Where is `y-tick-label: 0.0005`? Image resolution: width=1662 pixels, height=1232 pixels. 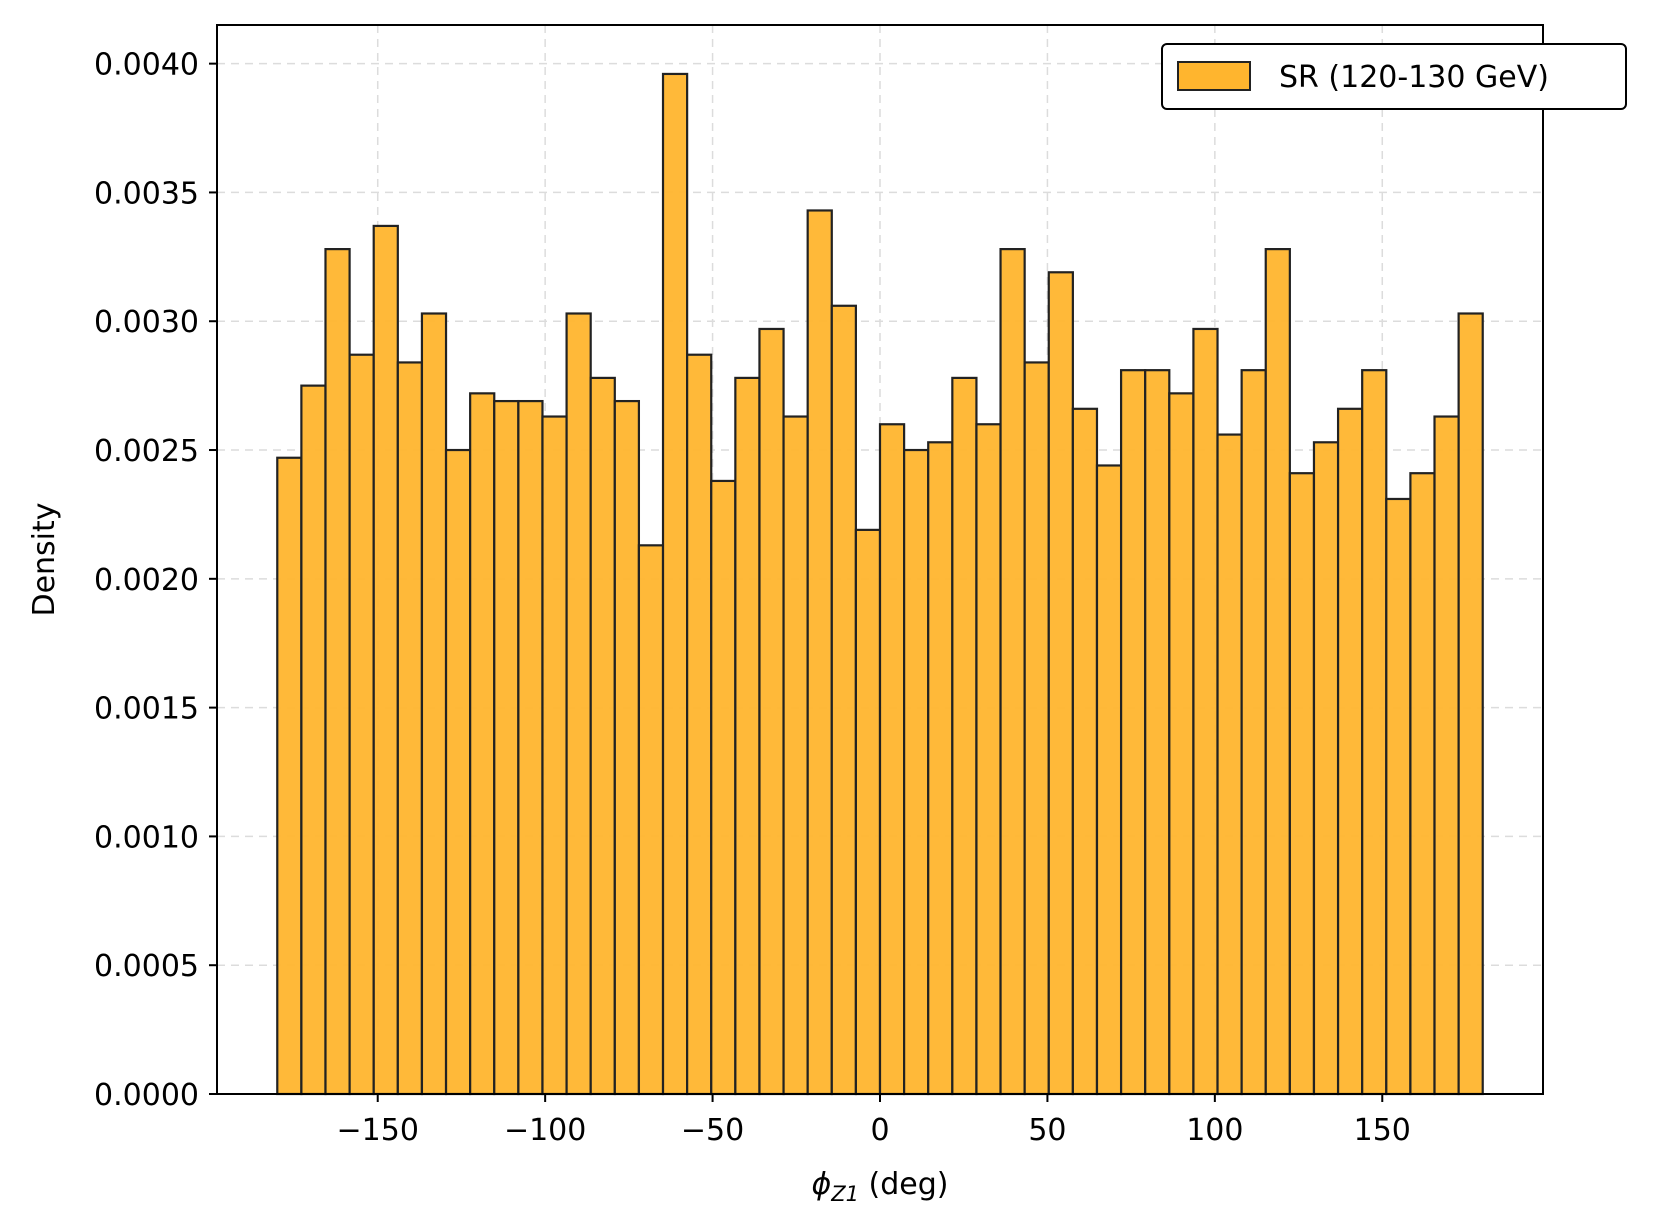
y-tick-label: 0.0005 is located at coordinates (146, 966).